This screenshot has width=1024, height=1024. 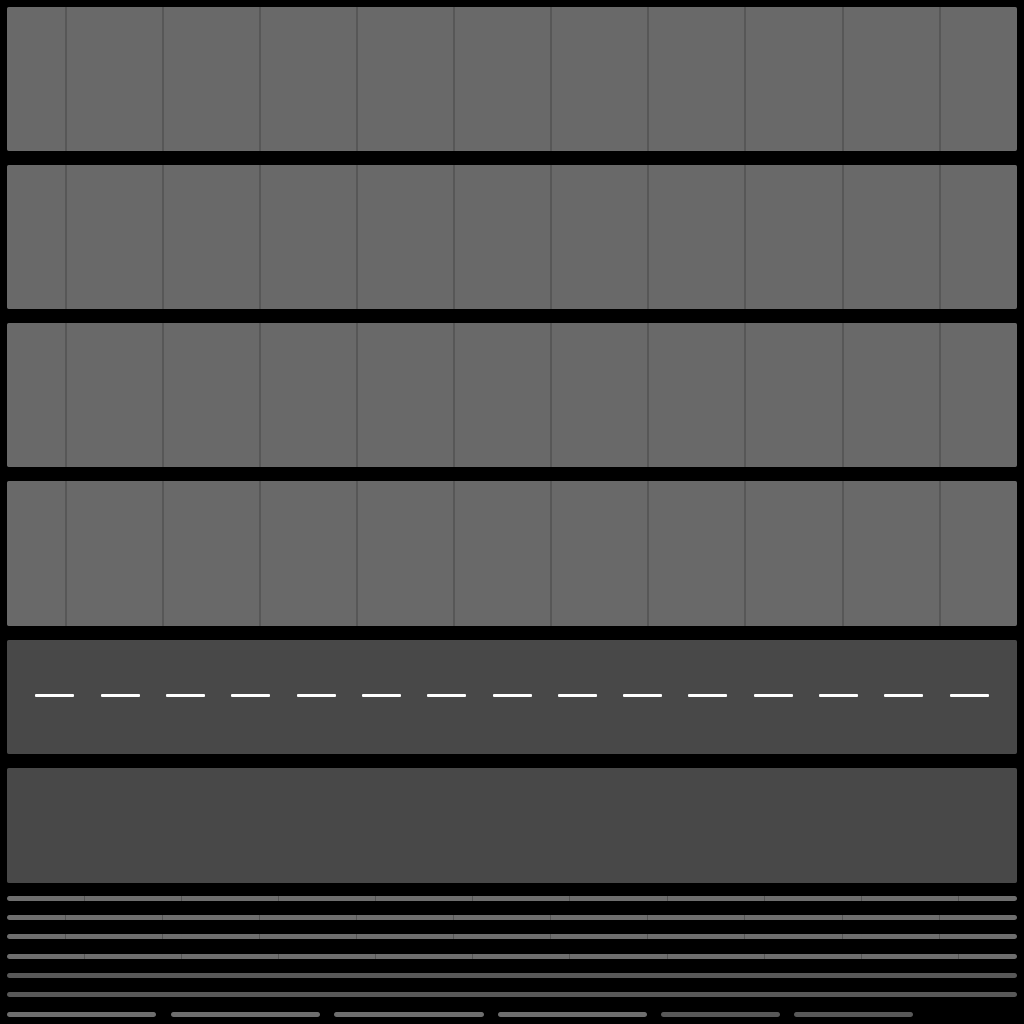 What do you see at coordinates (512, 825) in the screenshot?
I see `road-tile-plain` at bounding box center [512, 825].